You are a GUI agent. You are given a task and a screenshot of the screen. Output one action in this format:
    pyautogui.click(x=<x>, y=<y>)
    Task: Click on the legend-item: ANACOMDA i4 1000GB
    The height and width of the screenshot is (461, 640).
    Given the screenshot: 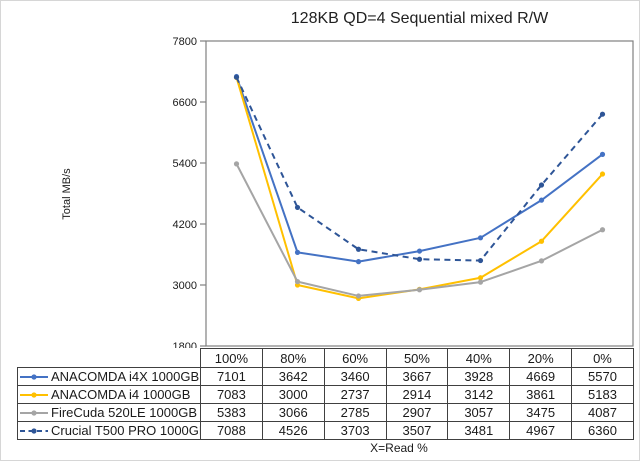 What is the action you would take?
    pyautogui.click(x=109, y=394)
    